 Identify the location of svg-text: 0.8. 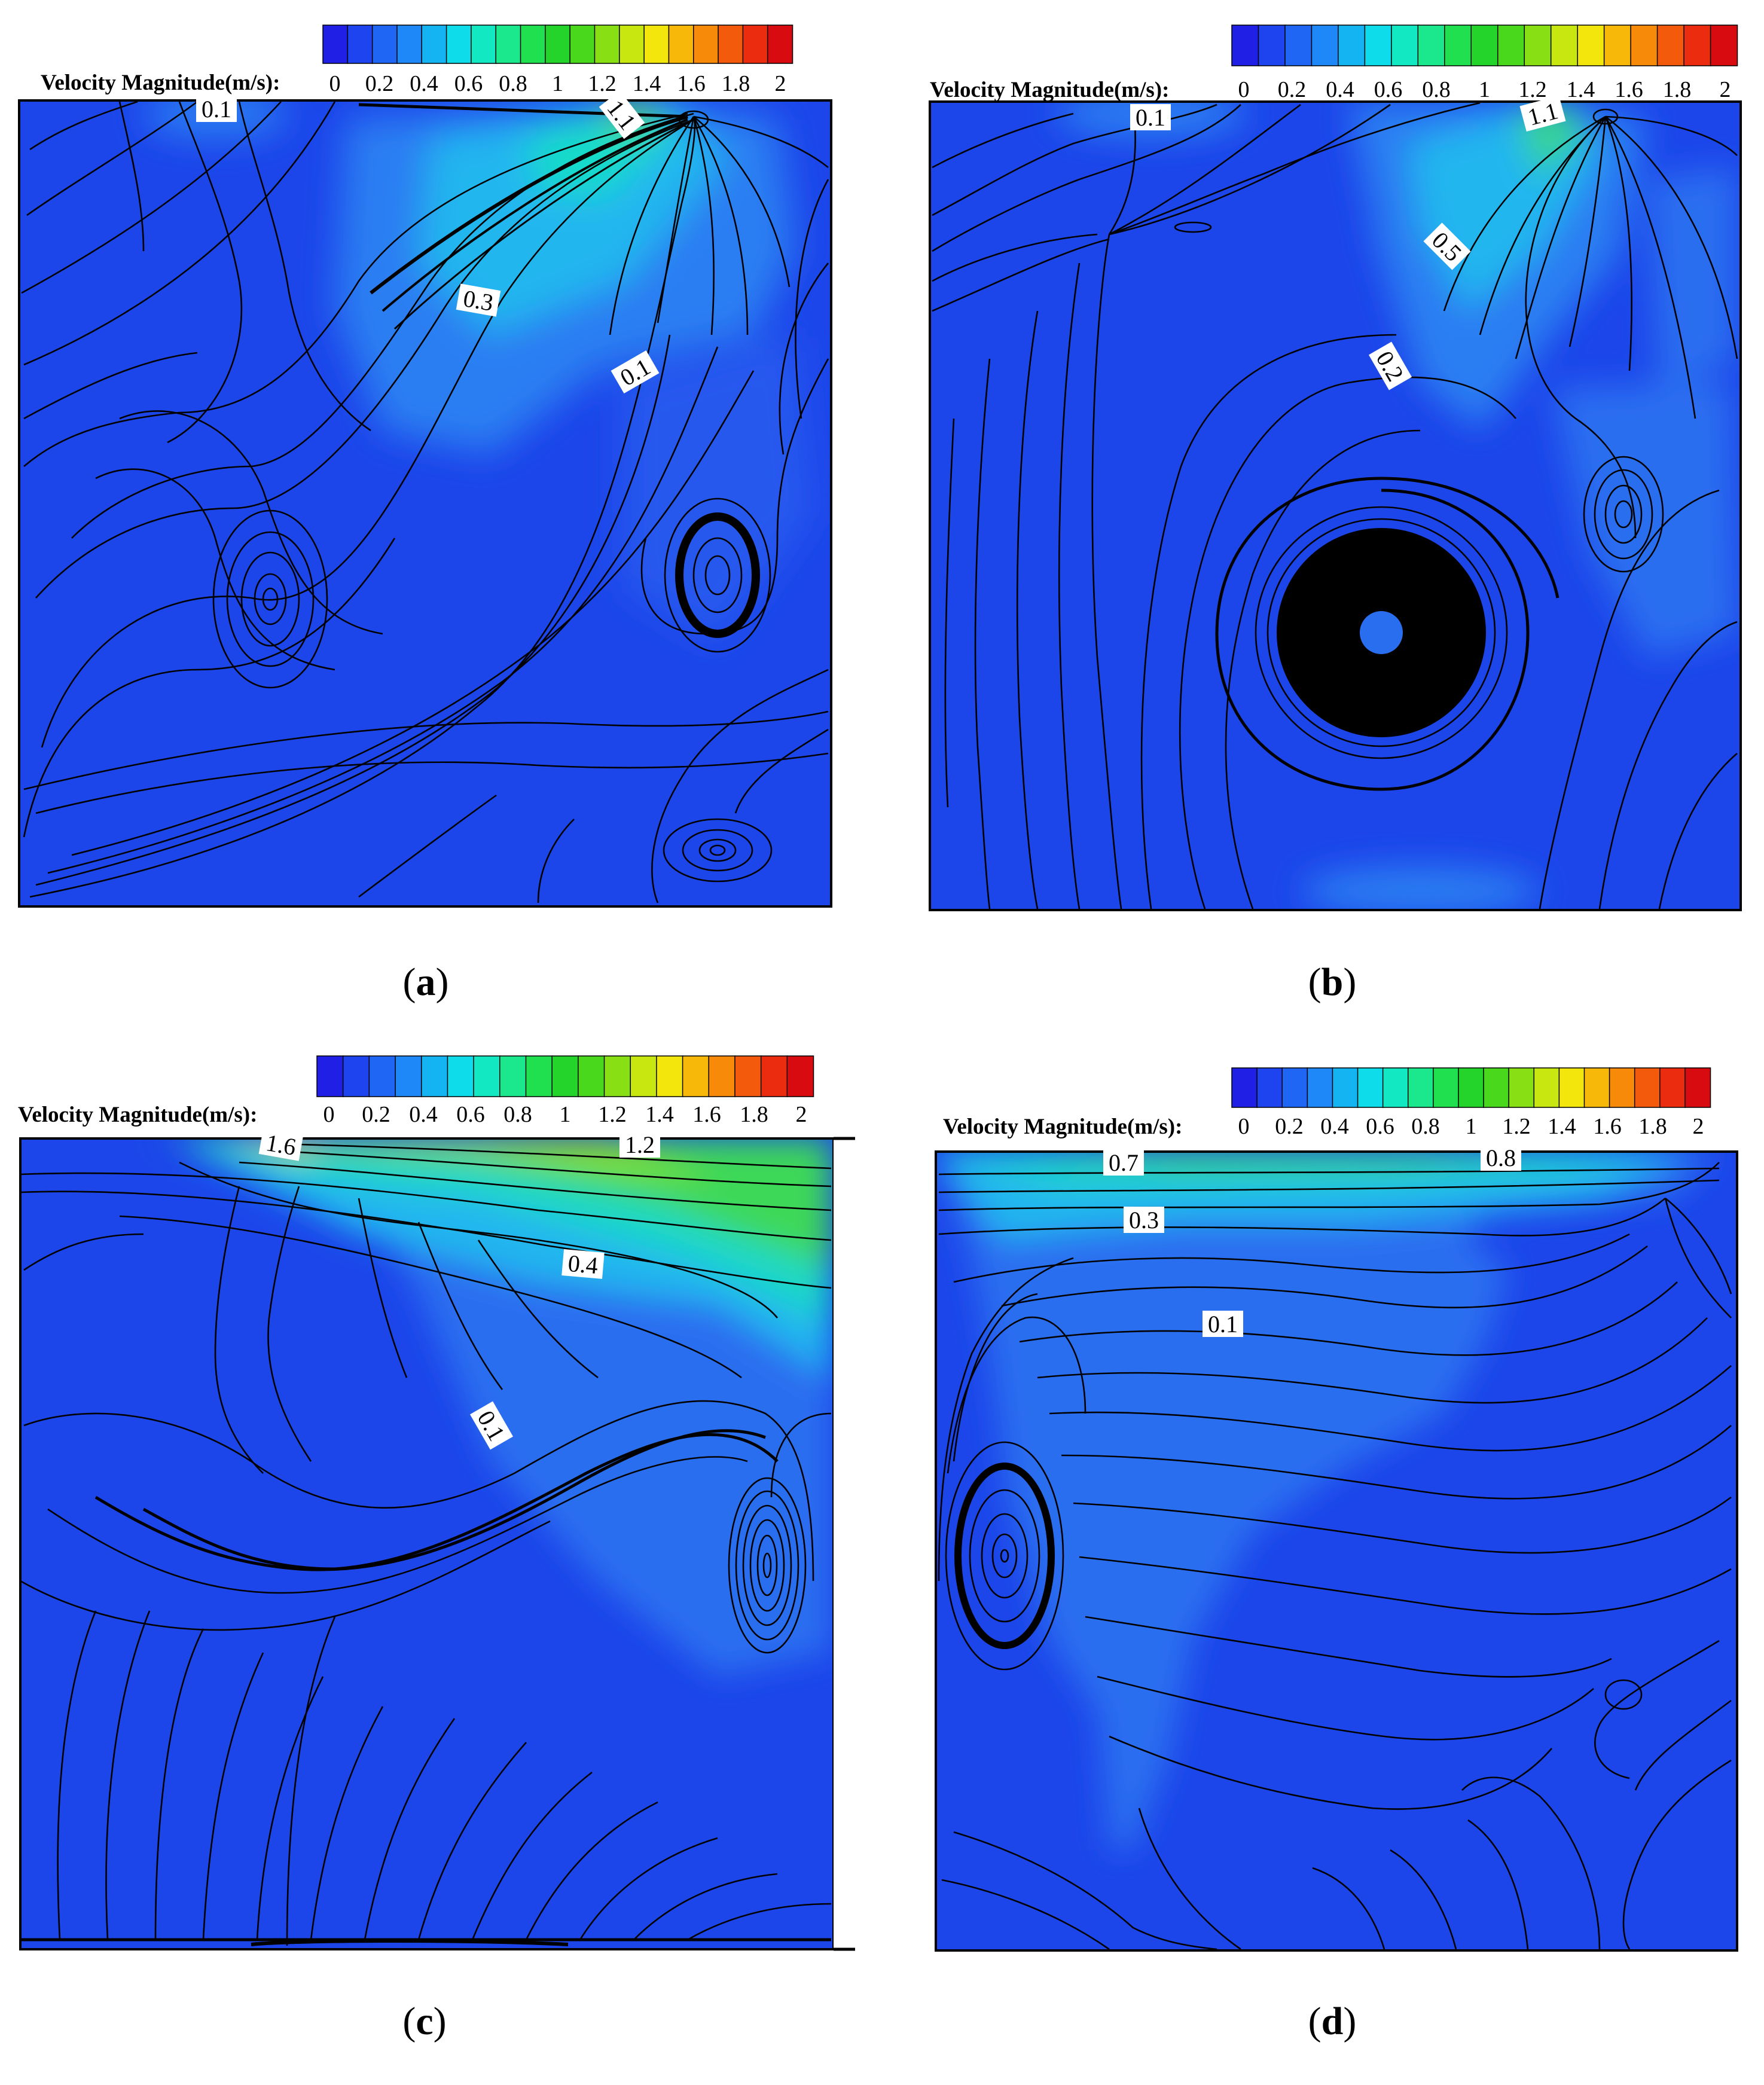
(1501, 1157).